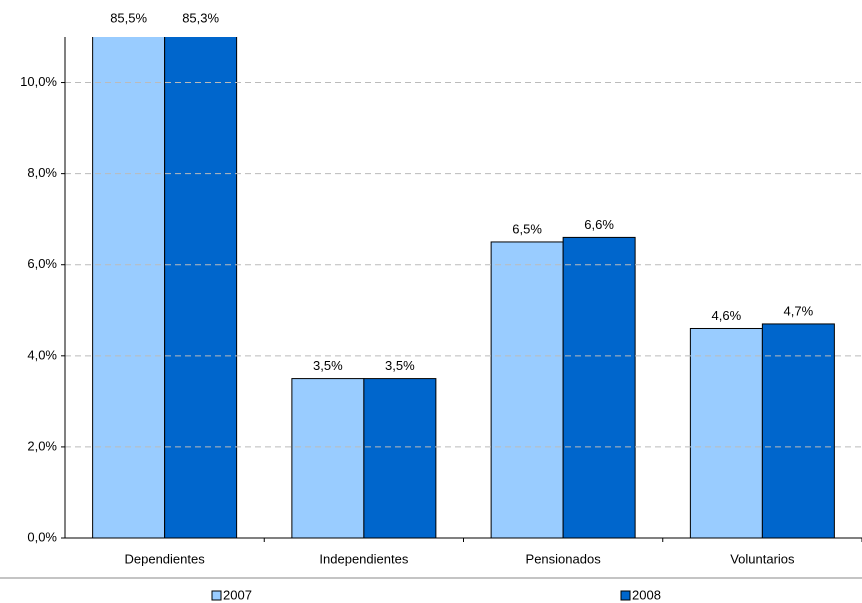  Describe the element at coordinates (762, 558) in the screenshot. I see `x-tick-label: Voluntarios` at that location.